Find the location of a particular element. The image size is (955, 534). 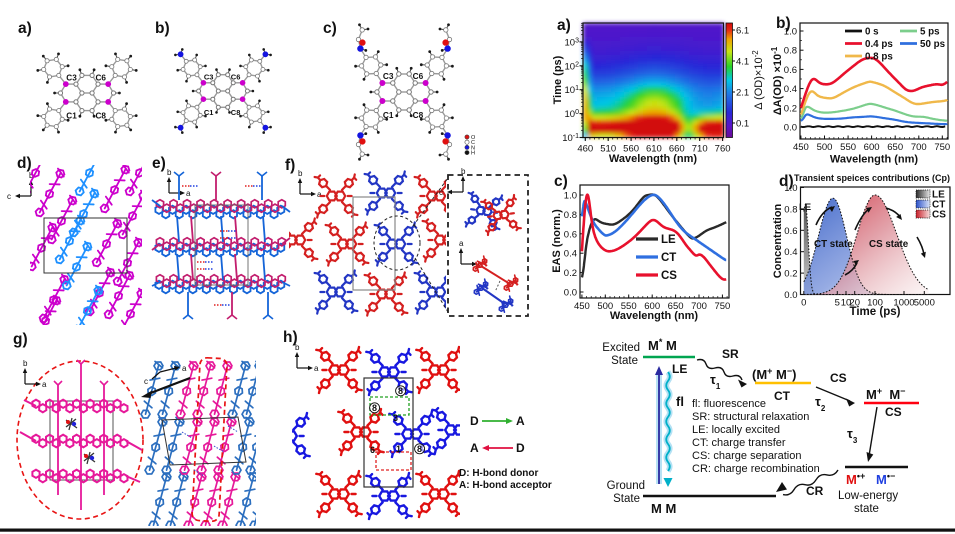

svg-text: 560 is located at coordinates (631, 149).